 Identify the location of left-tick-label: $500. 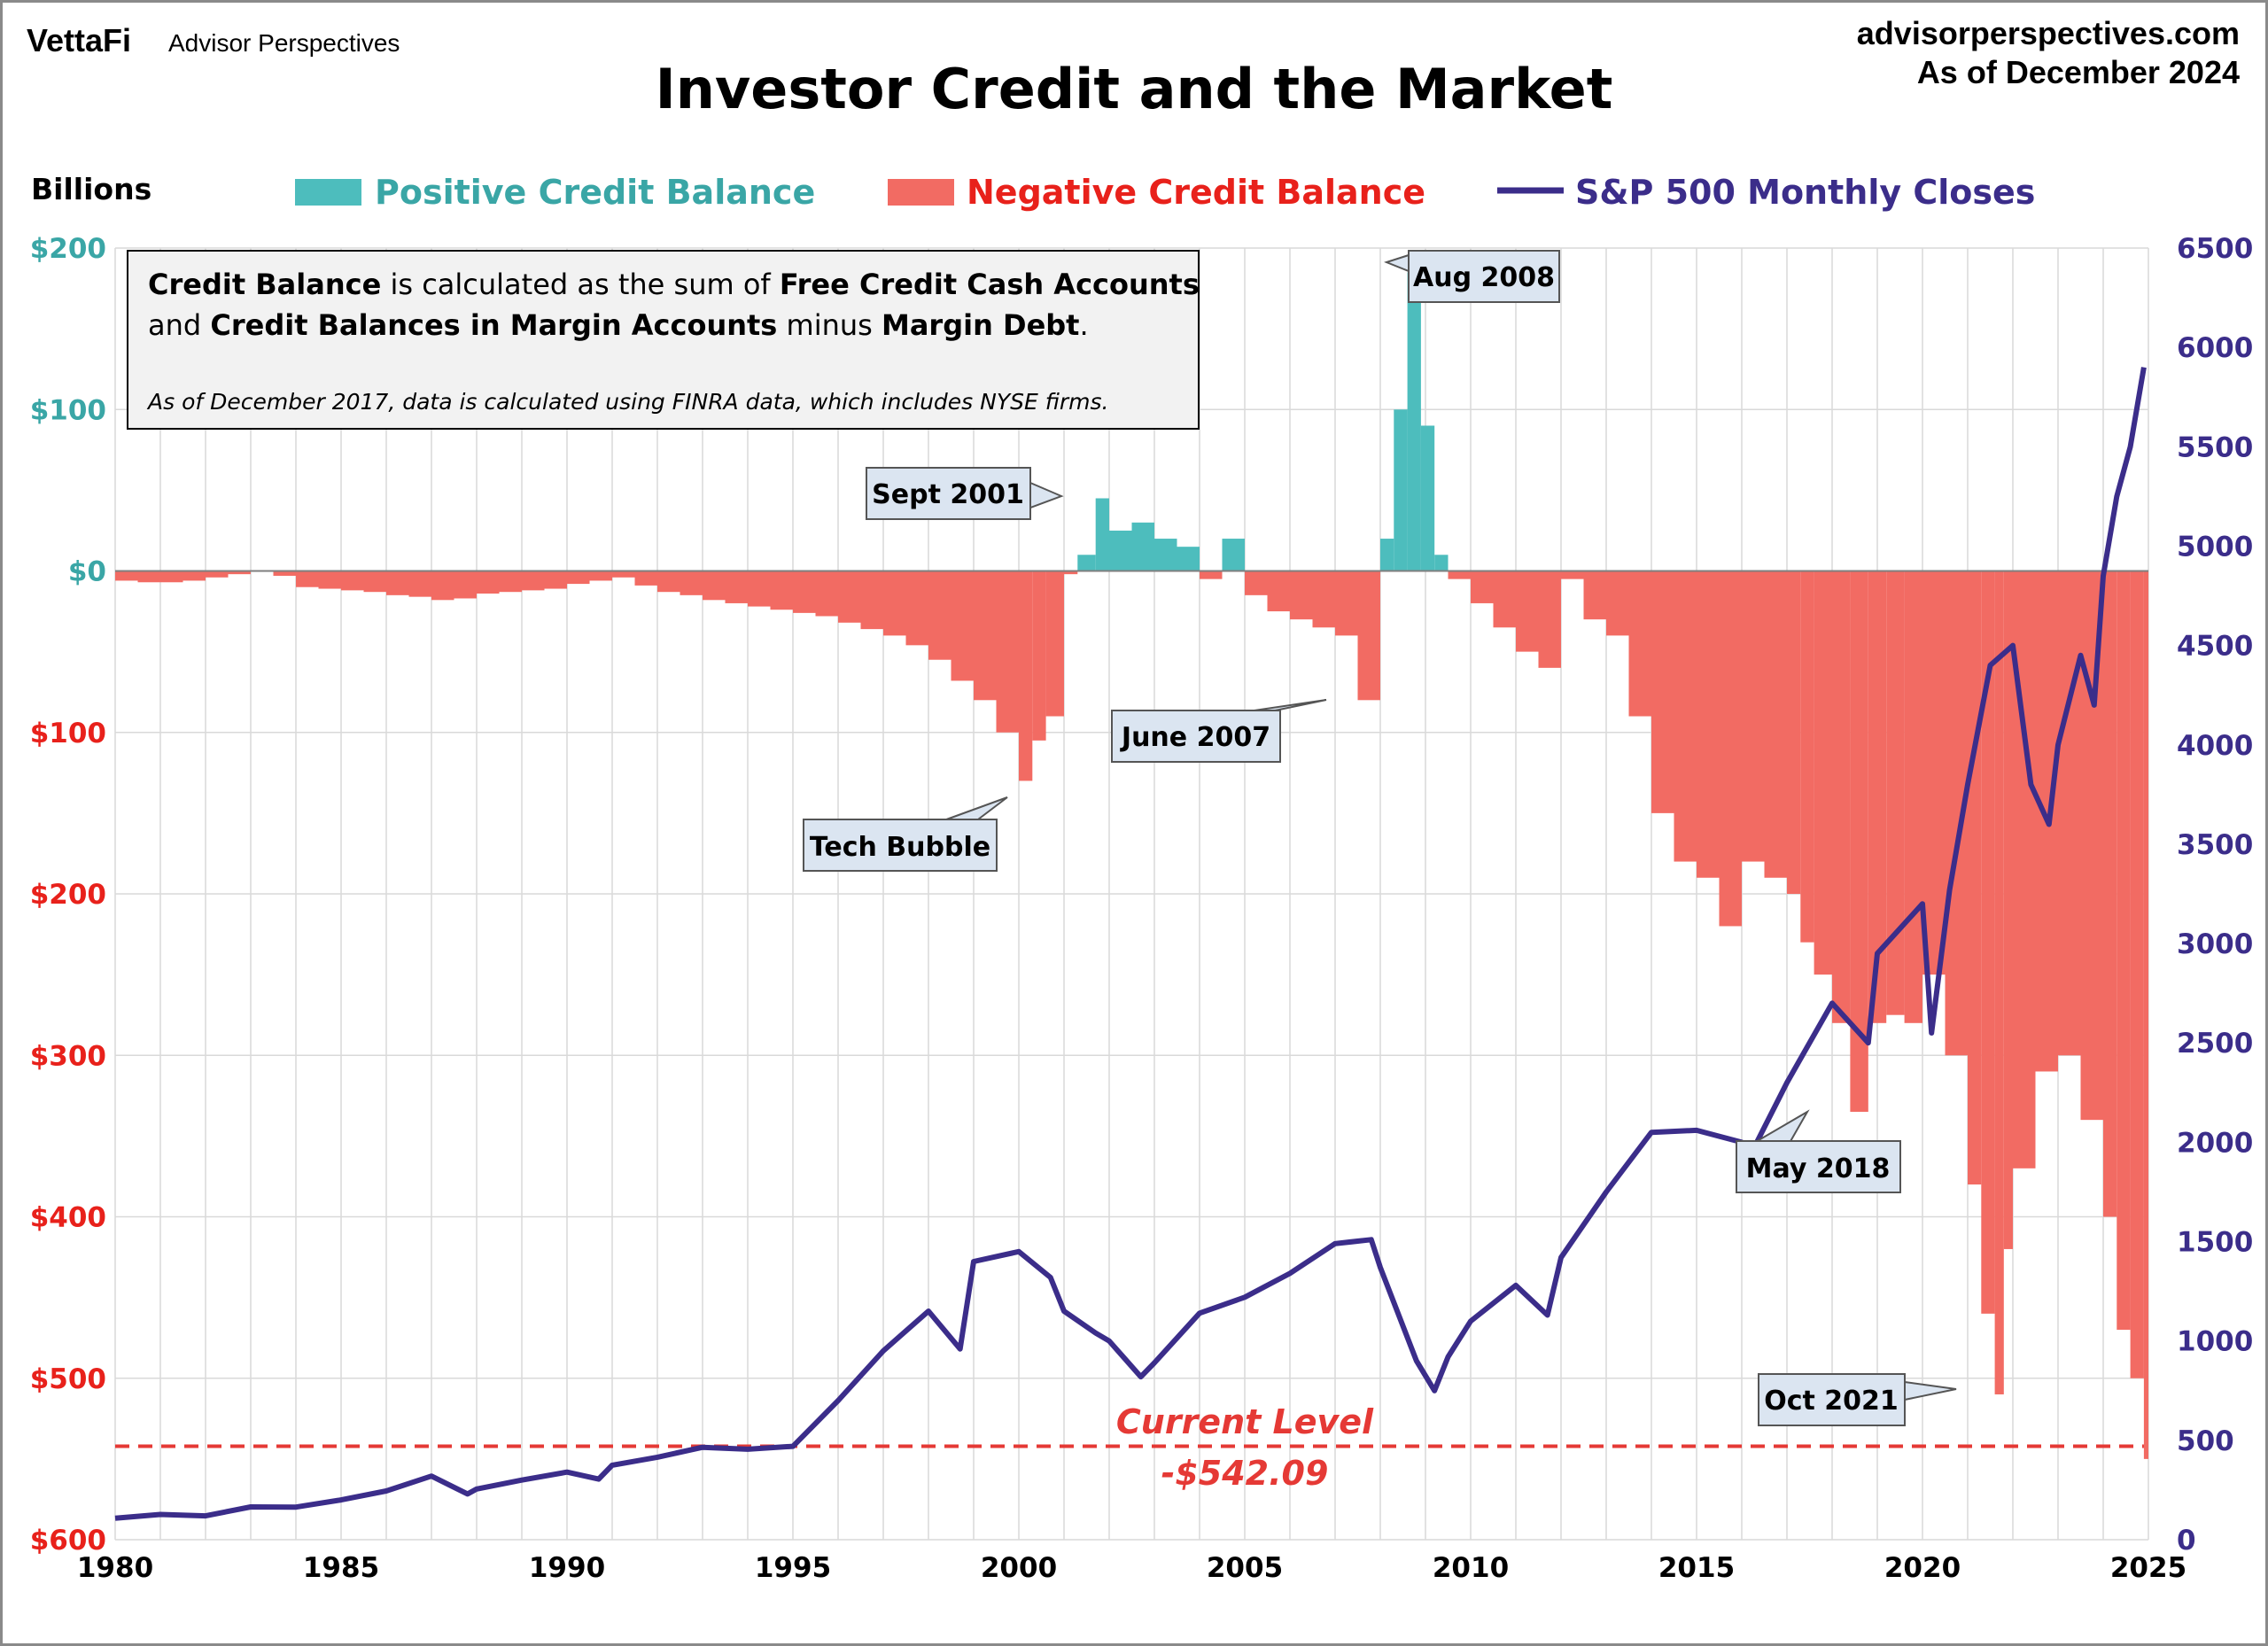
(68, 1379).